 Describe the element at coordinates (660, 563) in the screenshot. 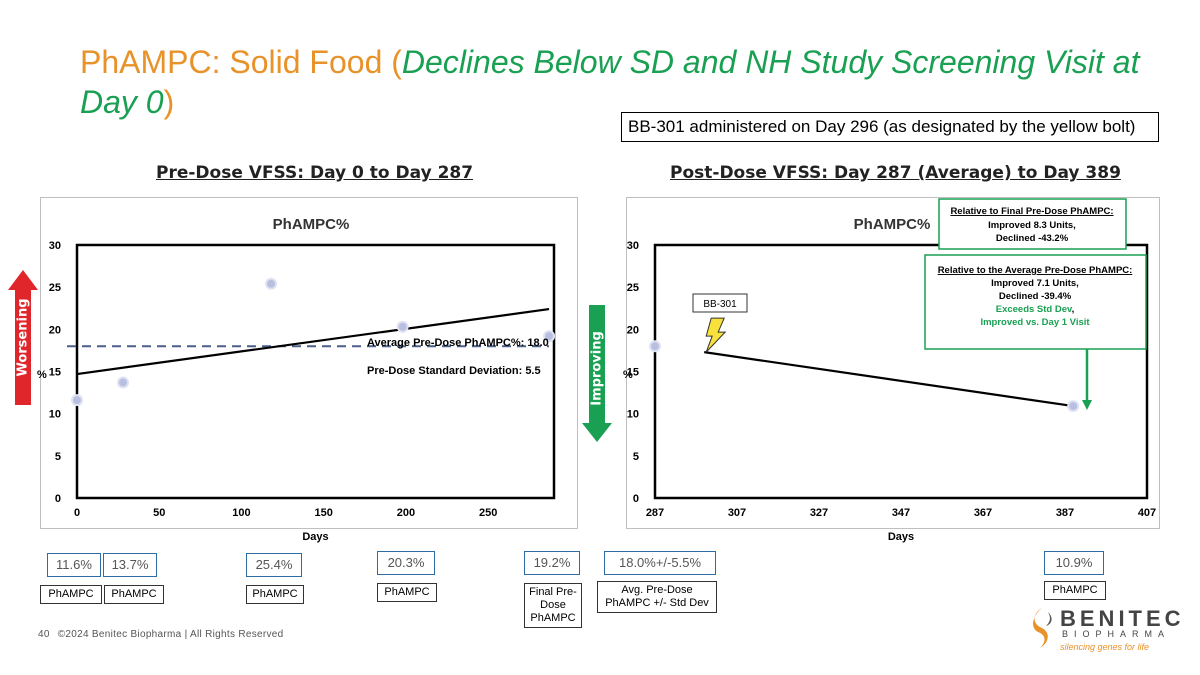

I see `value-box-6: 18.0%+/-5.5%` at that location.